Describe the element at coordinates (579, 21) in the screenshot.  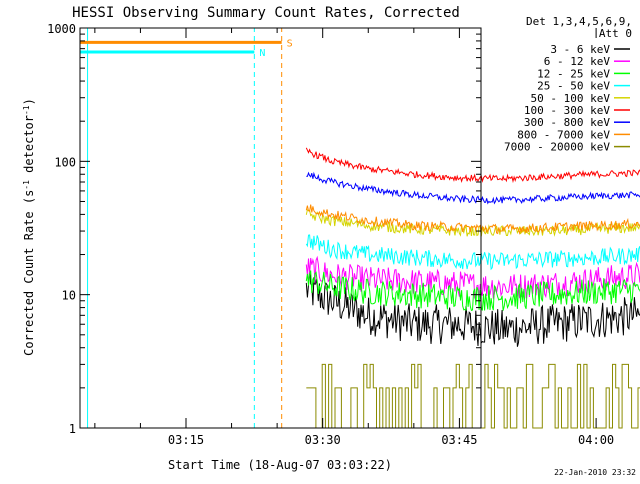
I see `legend-header-detectors: Det 1,3,4,5,6,9,` at that location.